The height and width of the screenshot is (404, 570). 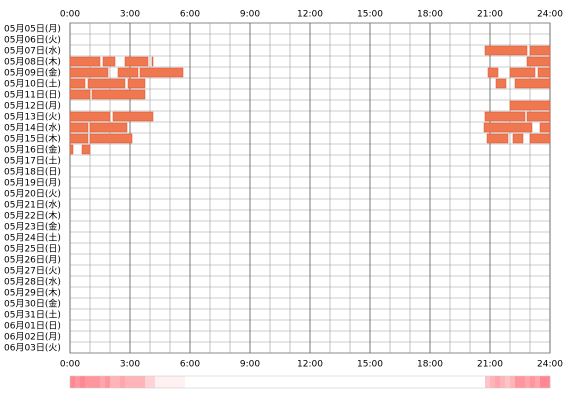 I want to click on x-tick-label: 18:00, so click(x=430, y=365).